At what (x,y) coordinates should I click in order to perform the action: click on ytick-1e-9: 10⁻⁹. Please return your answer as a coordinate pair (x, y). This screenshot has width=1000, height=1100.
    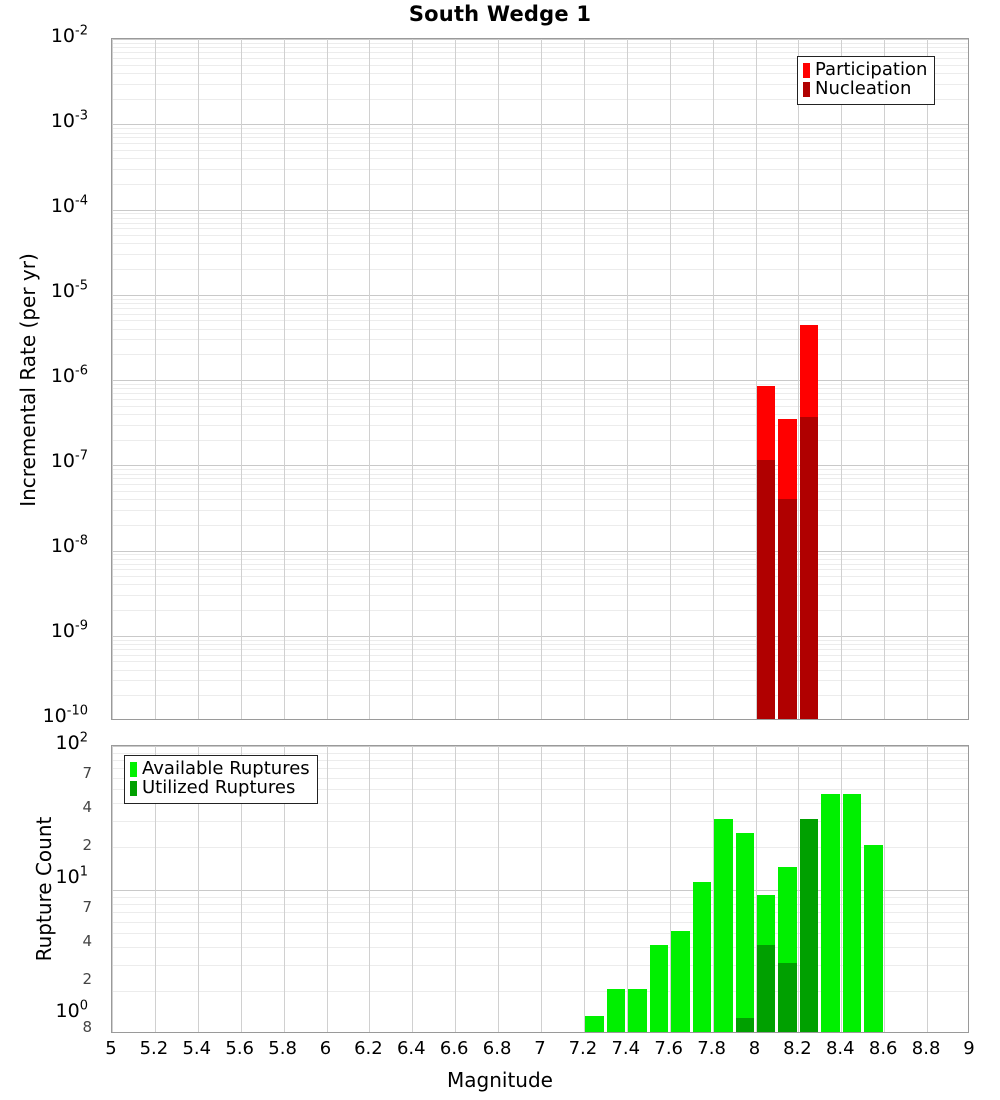
    Looking at the image, I should click on (69, 630).